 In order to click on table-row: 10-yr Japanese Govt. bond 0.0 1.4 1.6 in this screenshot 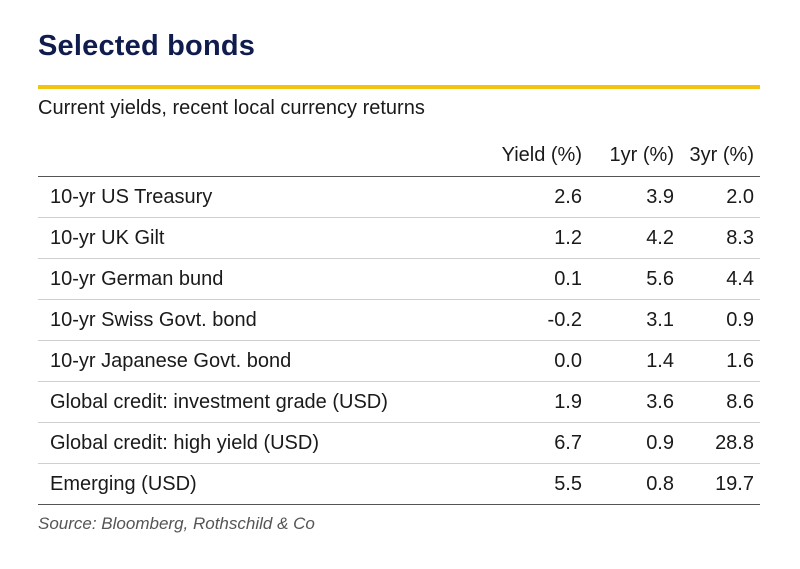, I will do `click(399, 361)`.